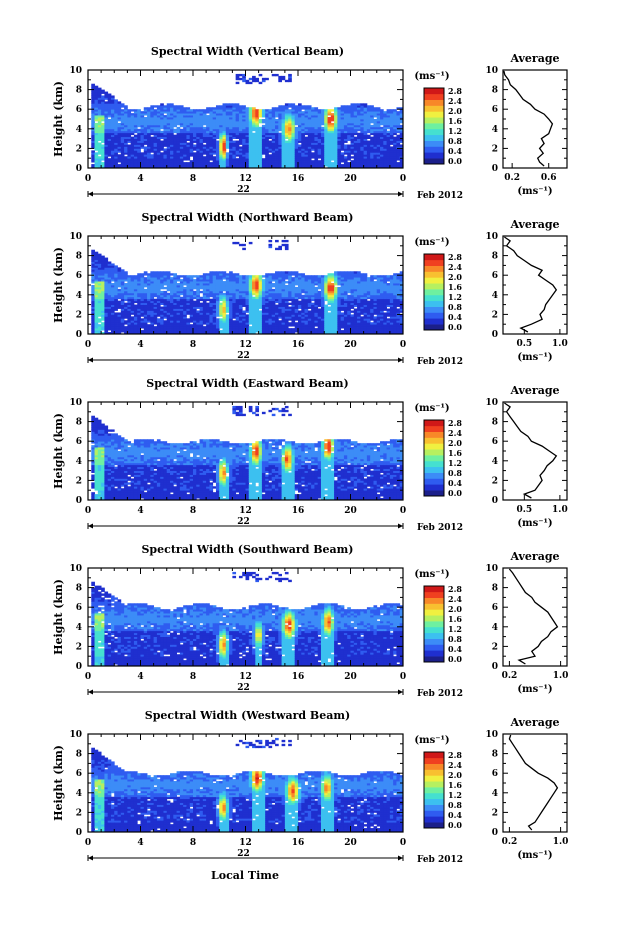 The height and width of the screenshot is (929, 623). Describe the element at coordinates (434, 149) in the screenshot. I see `colorbar-swatch` at that location.